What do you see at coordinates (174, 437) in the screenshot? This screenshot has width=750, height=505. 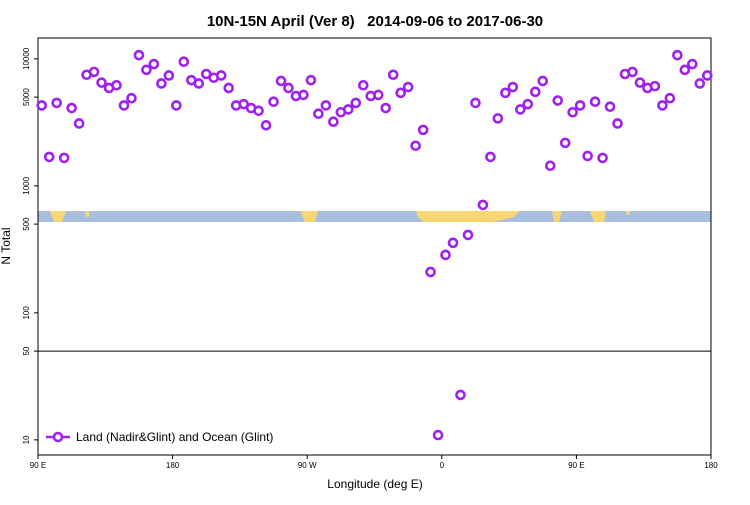 I see `legend-label: Land (Nadir&Glint) and Ocean (Glint)` at bounding box center [174, 437].